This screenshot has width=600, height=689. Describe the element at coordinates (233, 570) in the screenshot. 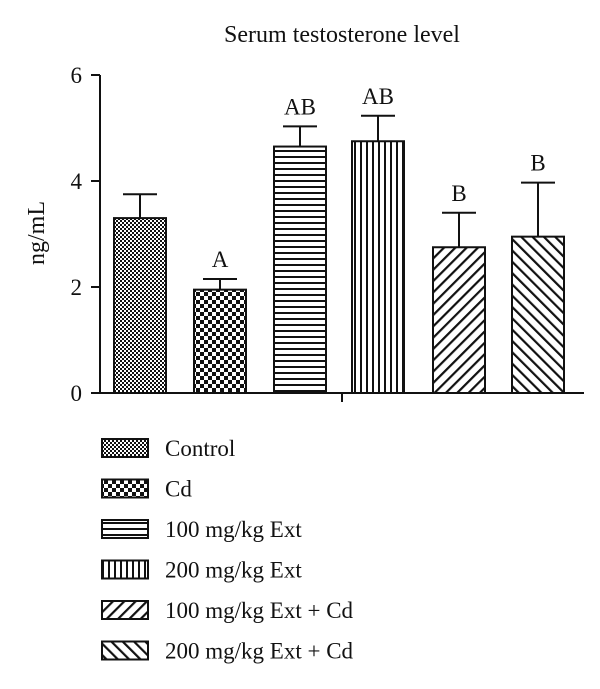

I see `legend-label: 200 mg/kg Ext` at that location.